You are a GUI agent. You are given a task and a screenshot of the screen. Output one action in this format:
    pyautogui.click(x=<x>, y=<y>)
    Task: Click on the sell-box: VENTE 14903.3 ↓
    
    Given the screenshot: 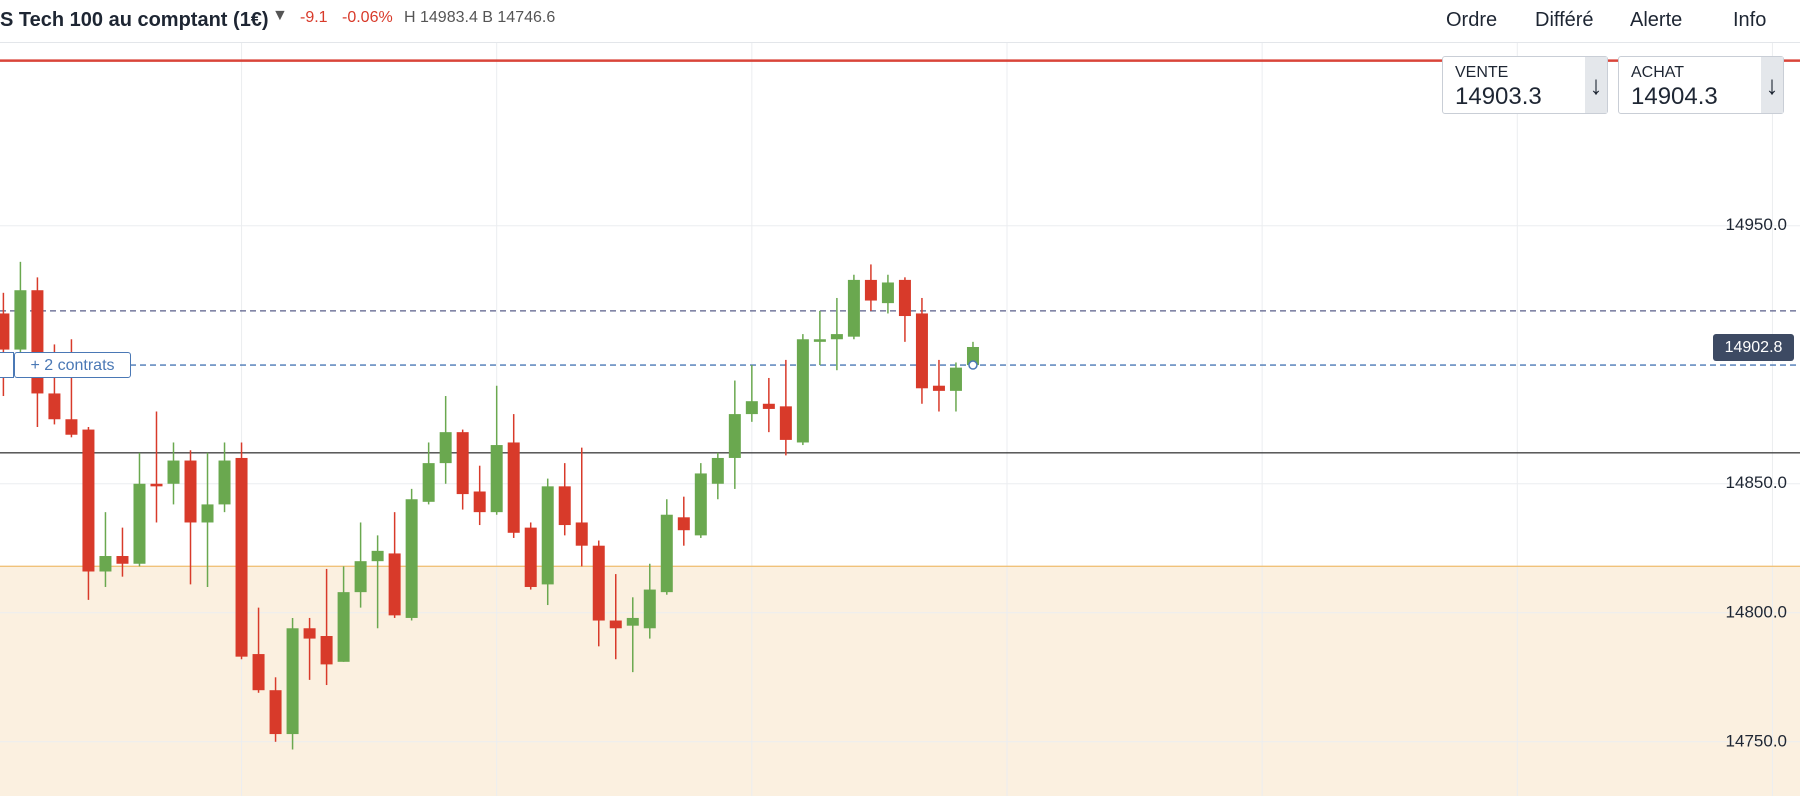 What is the action you would take?
    pyautogui.click(x=1525, y=85)
    